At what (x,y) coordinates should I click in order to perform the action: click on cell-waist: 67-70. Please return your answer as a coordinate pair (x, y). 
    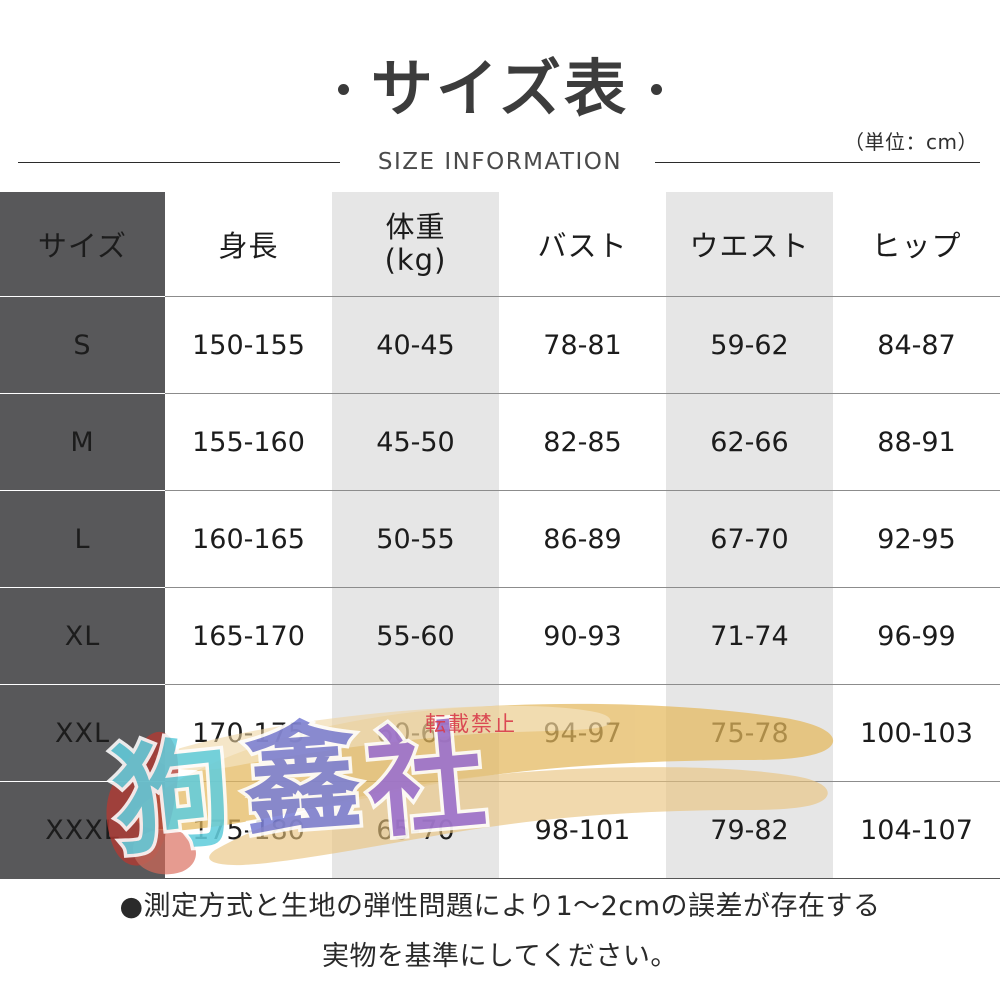
    Looking at the image, I should click on (749, 539).